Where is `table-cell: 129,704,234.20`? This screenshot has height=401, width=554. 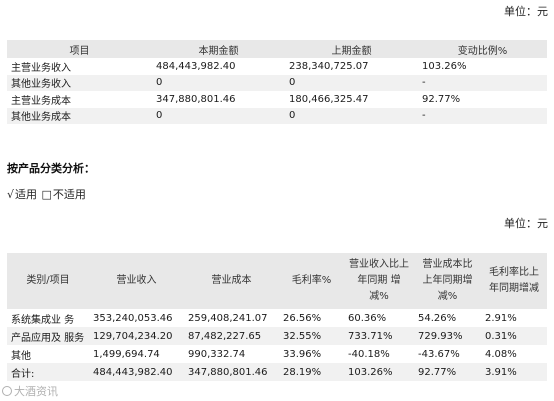 table-cell: 129,704,234.20 is located at coordinates (133, 336).